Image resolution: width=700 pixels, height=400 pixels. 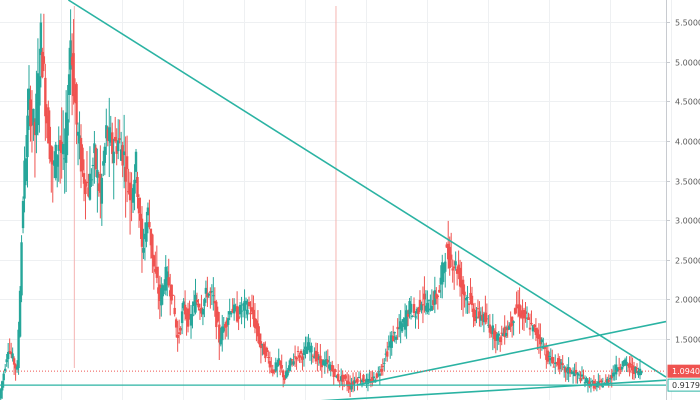 I want to click on last-price-badge-label: 1.0940, so click(x=686, y=371).